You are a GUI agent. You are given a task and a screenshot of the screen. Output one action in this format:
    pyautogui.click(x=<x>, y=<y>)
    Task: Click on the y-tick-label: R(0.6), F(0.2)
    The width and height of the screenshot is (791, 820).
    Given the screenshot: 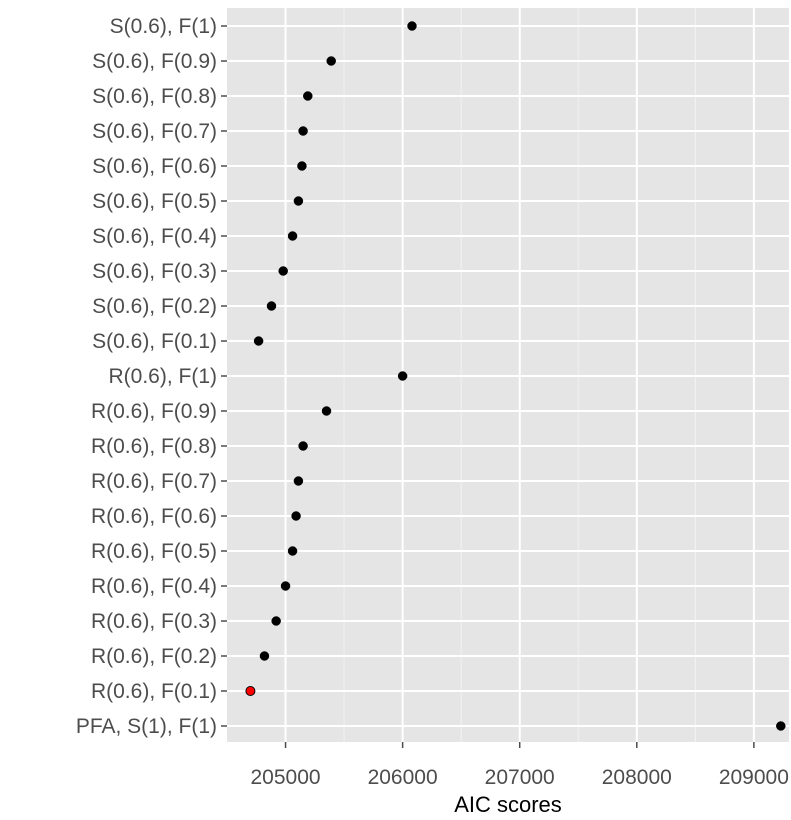 What is the action you would take?
    pyautogui.click(x=154, y=656)
    